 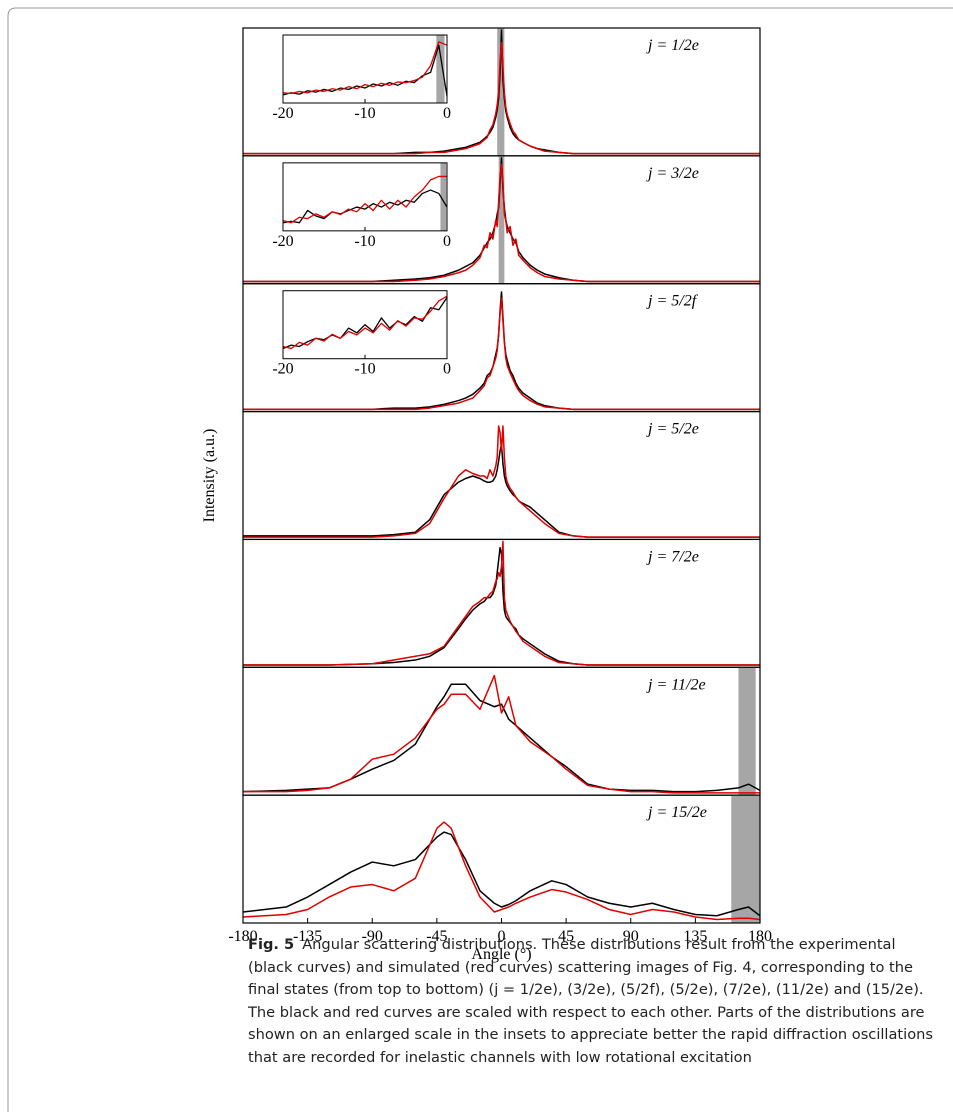 What do you see at coordinates (501, 954) in the screenshot?
I see `x-axis-label: Angle (°)` at bounding box center [501, 954].